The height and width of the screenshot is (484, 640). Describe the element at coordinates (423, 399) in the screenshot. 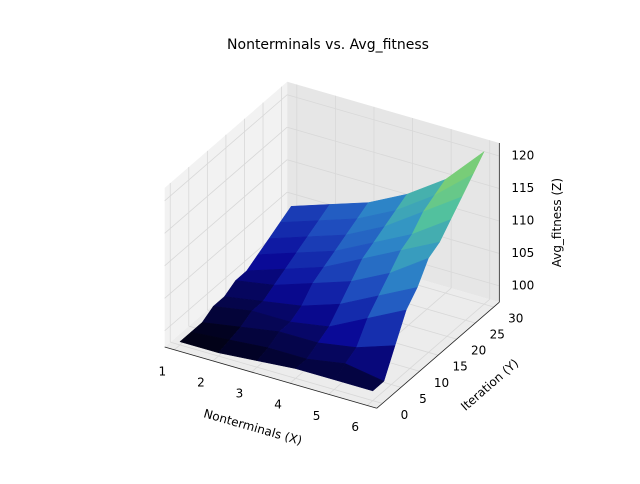

I see `y-tick-label: 5` at that location.